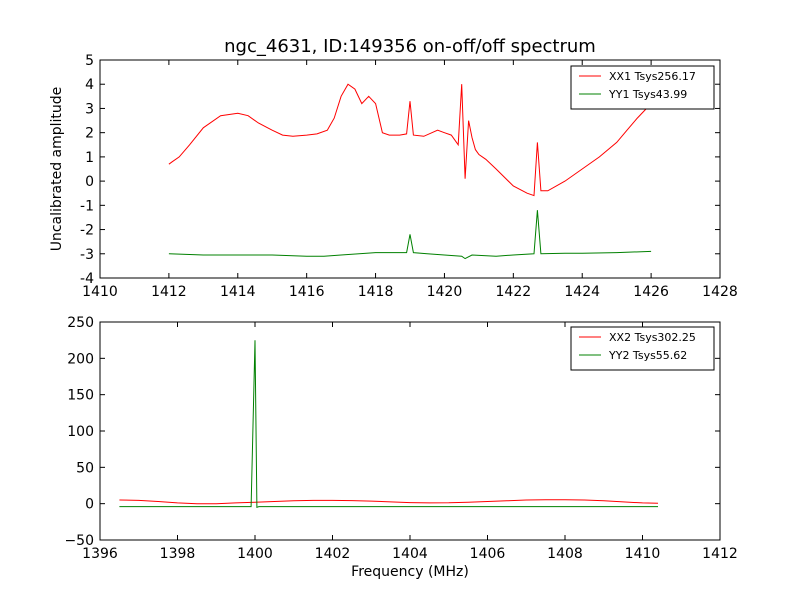 The height and width of the screenshot is (600, 800). What do you see at coordinates (89, 158) in the screenshot?
I see `y-tick-label: 1` at bounding box center [89, 158].